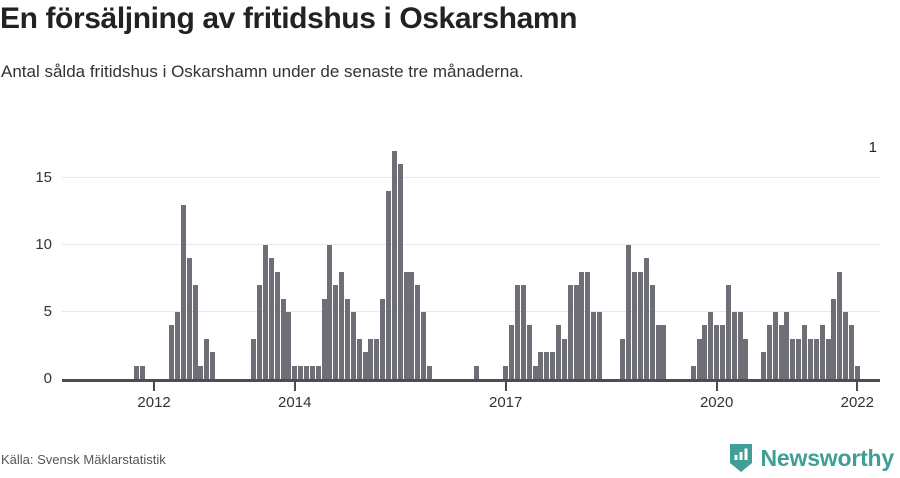  Describe the element at coordinates (506, 402) in the screenshot. I see `x-axis-tick-label: 2017` at that location.